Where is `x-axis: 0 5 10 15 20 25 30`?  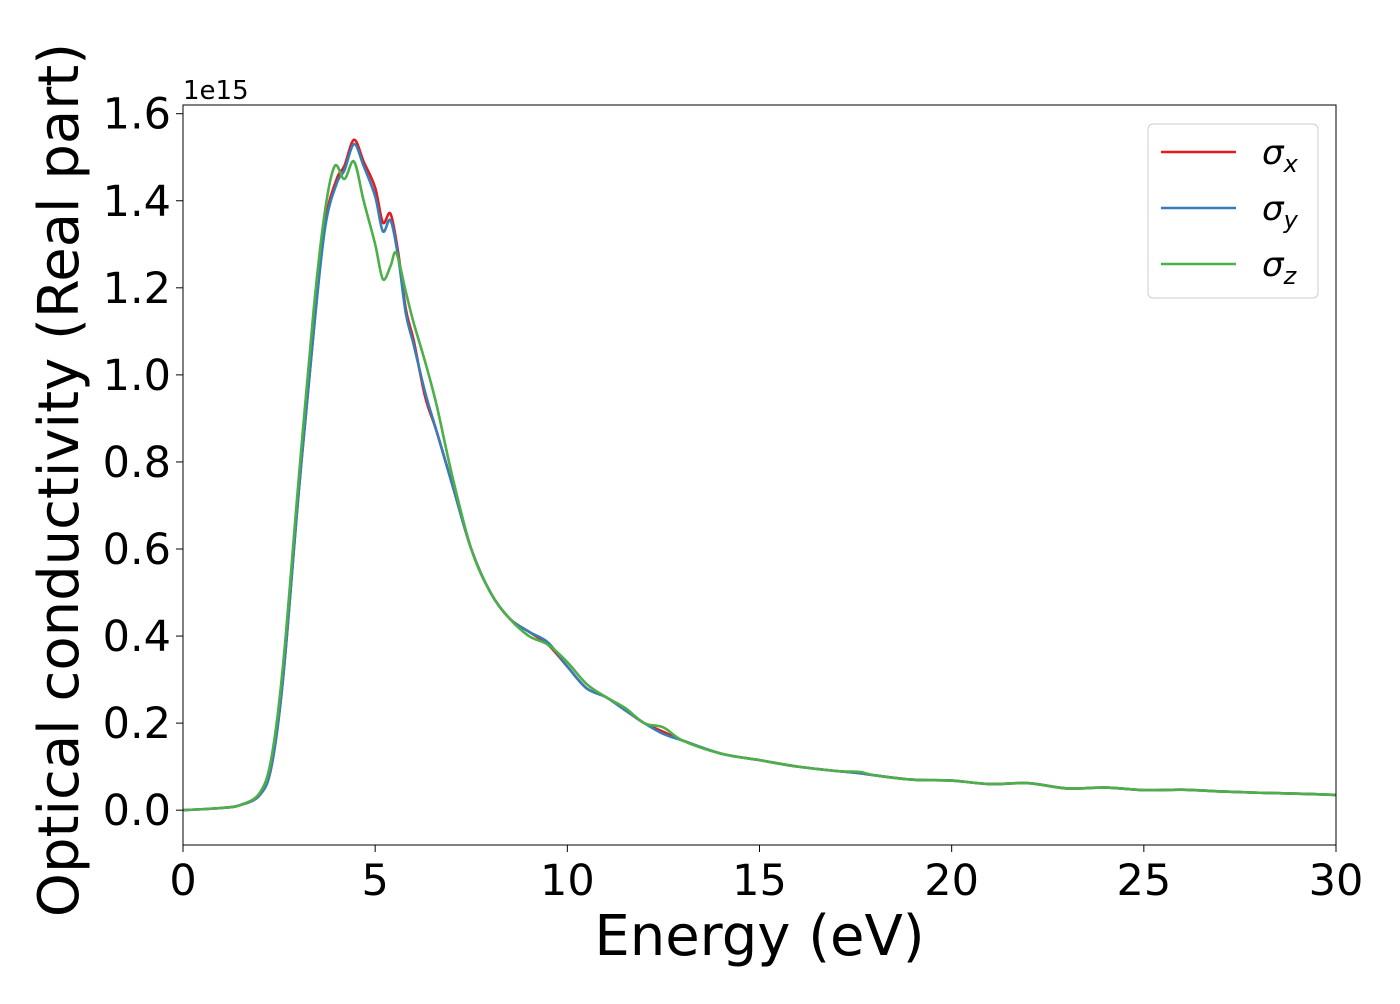
x-axis: 0 5 10 15 20 25 30 is located at coordinates (766, 875).